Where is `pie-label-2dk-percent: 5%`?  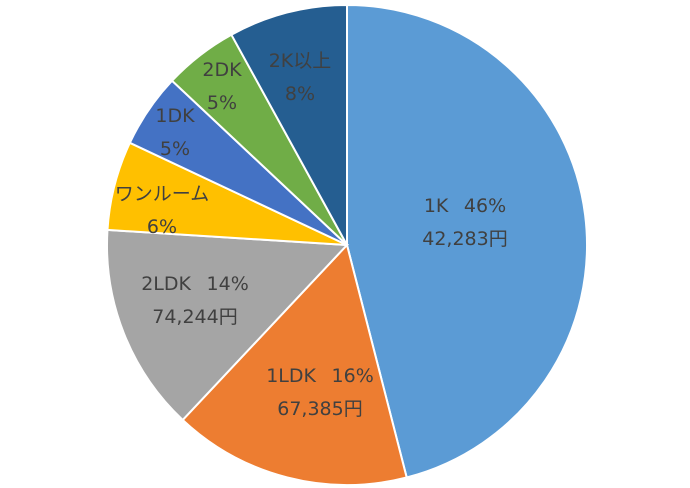 pie-label-2dk-percent: 5% is located at coordinates (222, 103).